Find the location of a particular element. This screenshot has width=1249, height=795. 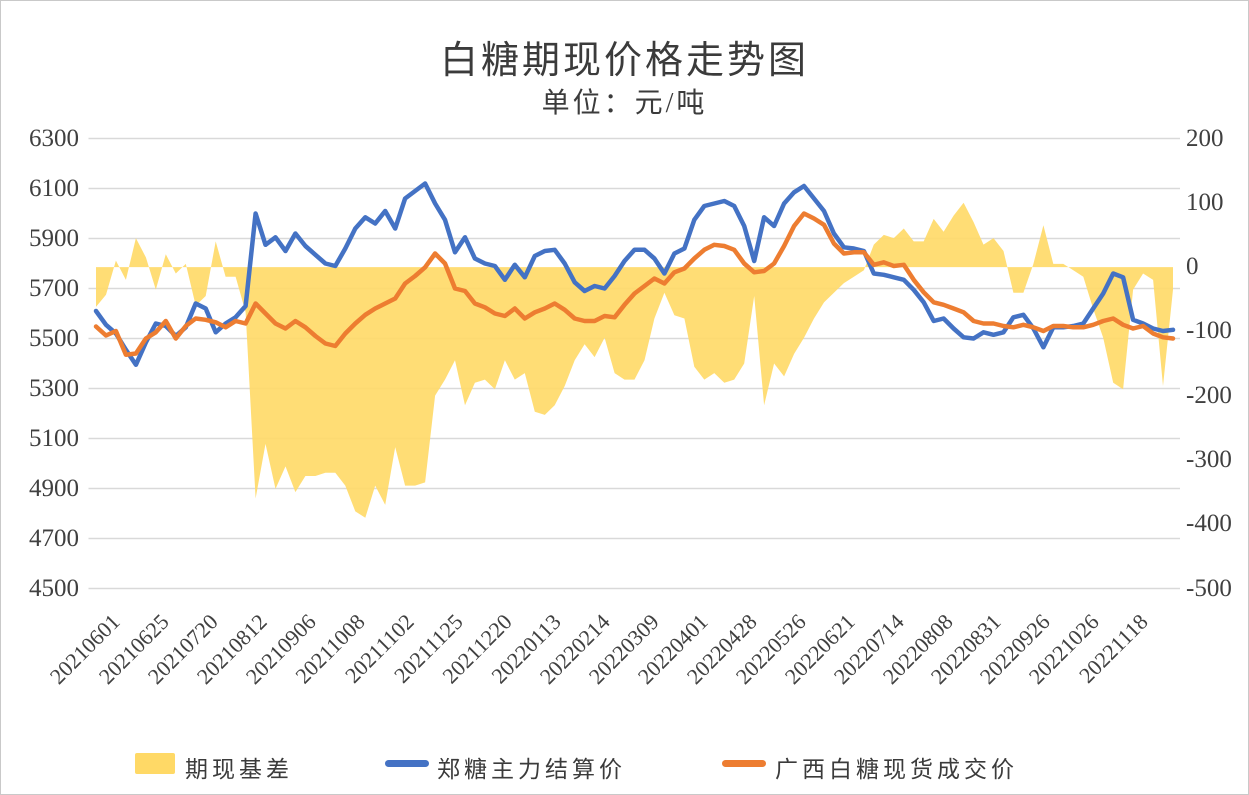

legend-swatch-basis is located at coordinates (155, 763).